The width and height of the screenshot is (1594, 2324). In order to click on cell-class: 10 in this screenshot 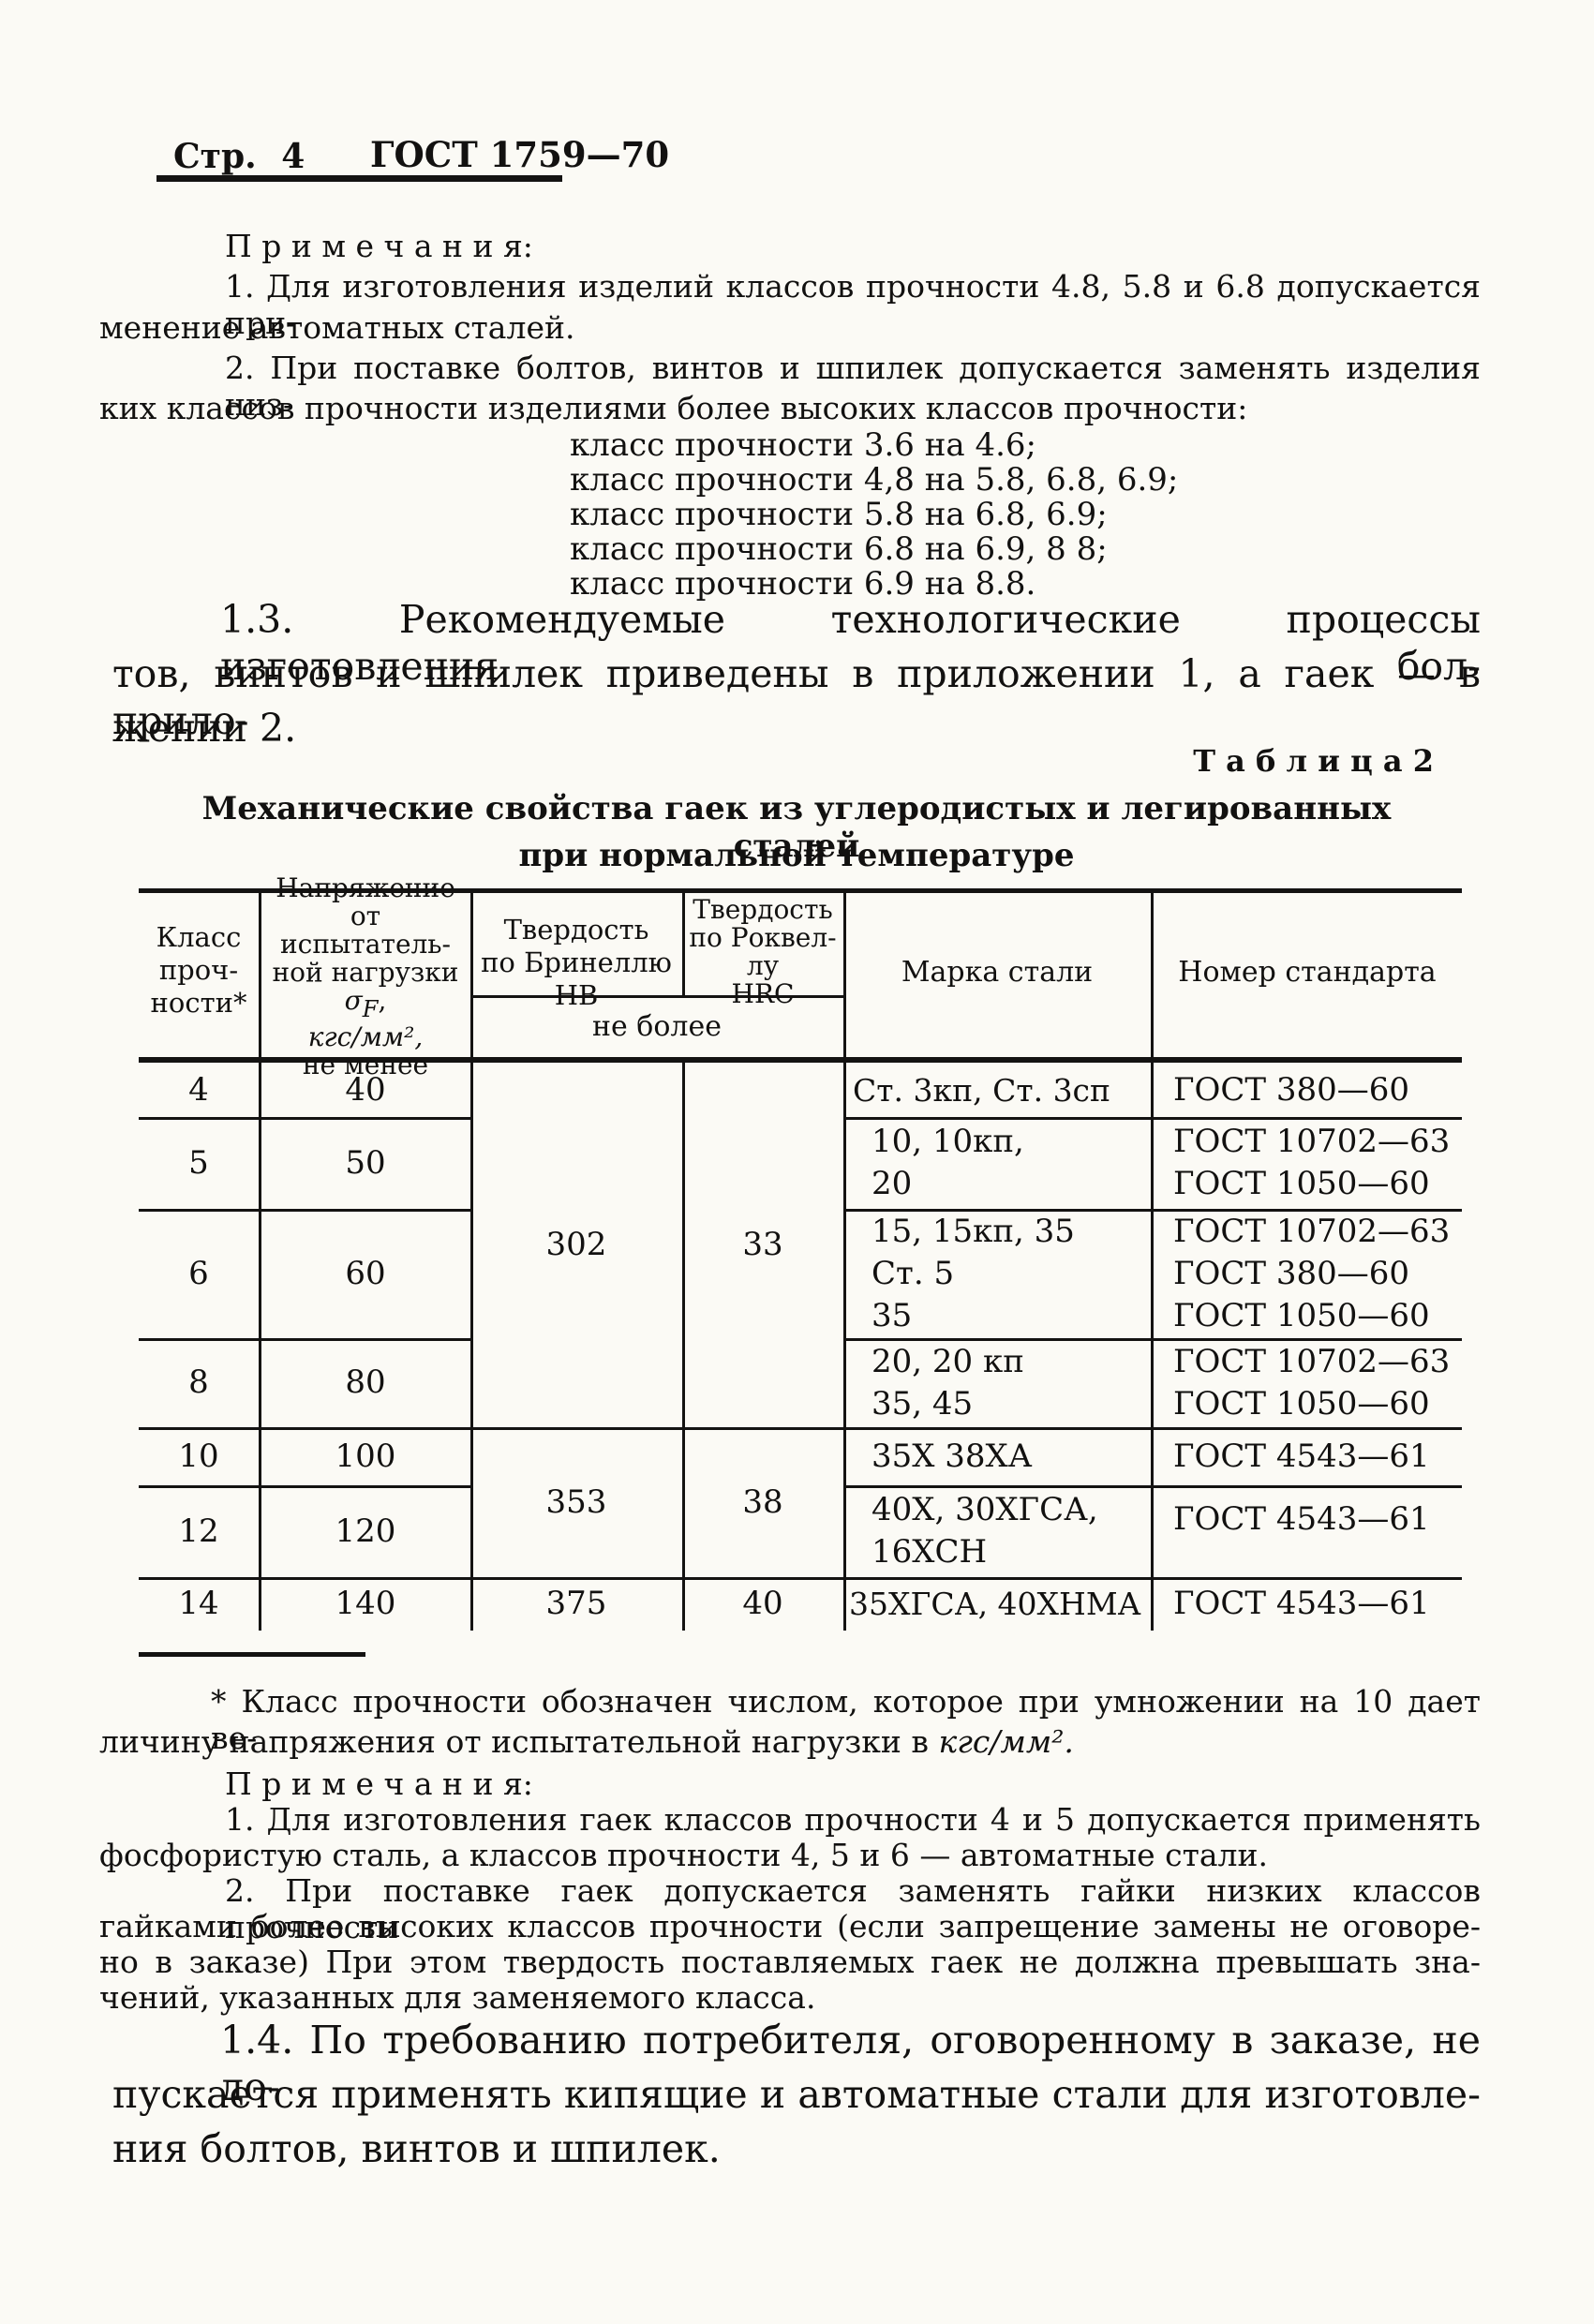, I will do `click(198, 1456)`.